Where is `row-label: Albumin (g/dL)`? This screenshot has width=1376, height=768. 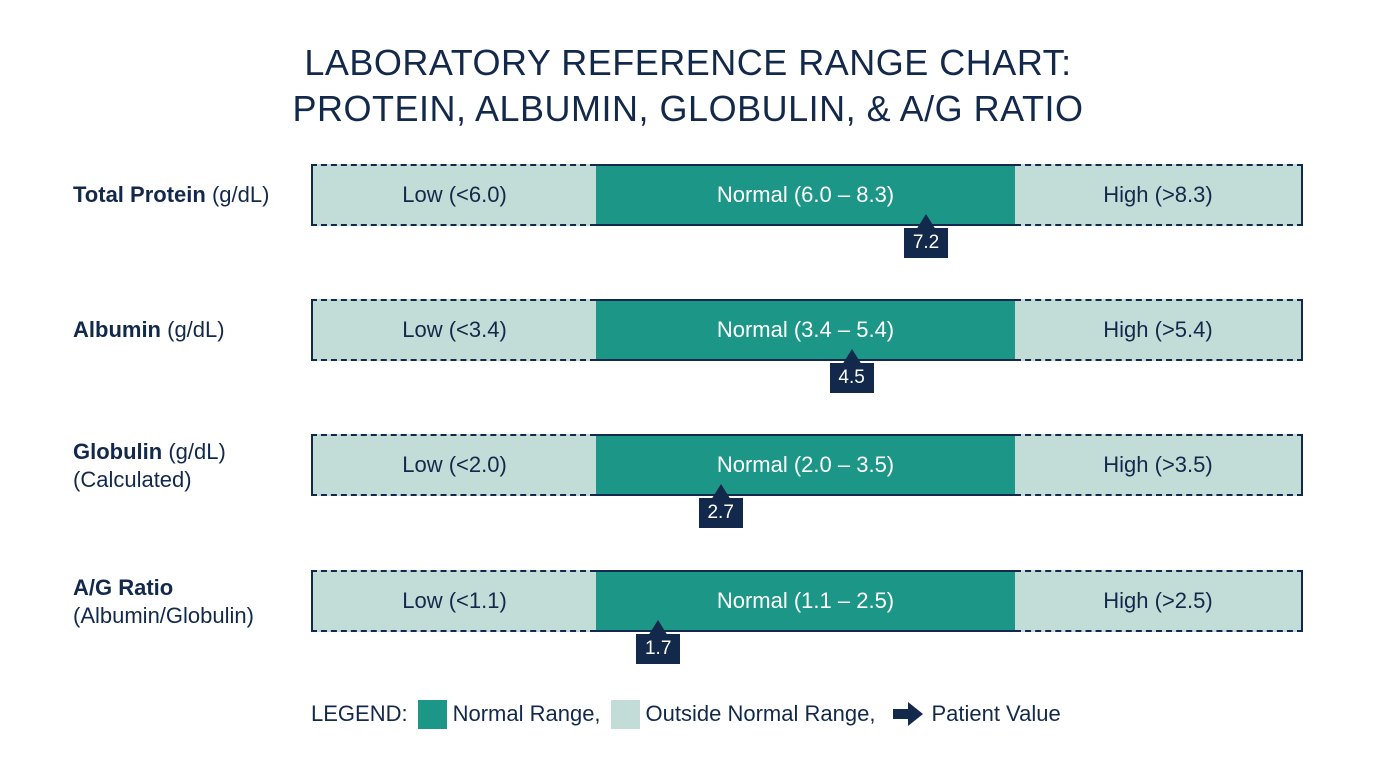 row-label: Albumin (g/dL) is located at coordinates (149, 330).